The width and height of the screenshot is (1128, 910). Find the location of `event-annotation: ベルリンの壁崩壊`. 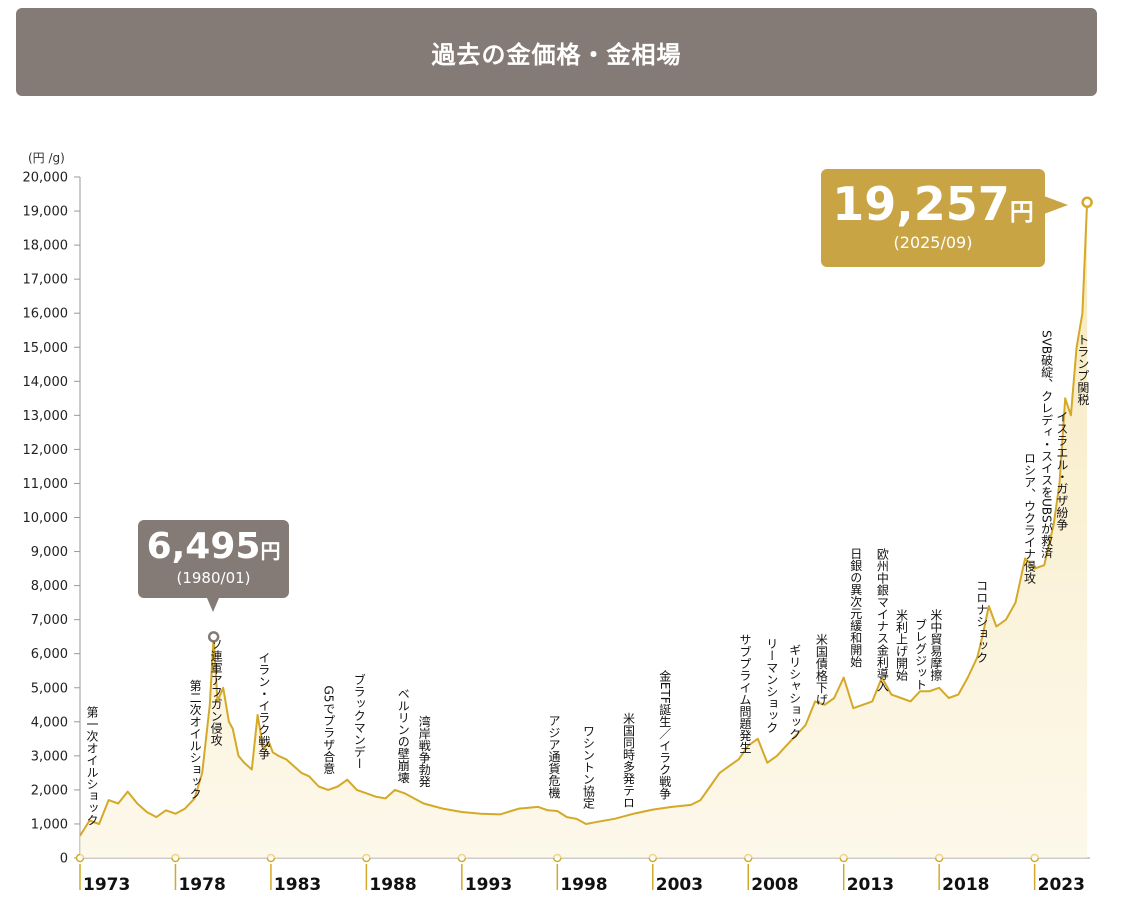

event-annotation: ベルリンの壁崩壊 is located at coordinates (403, 735).